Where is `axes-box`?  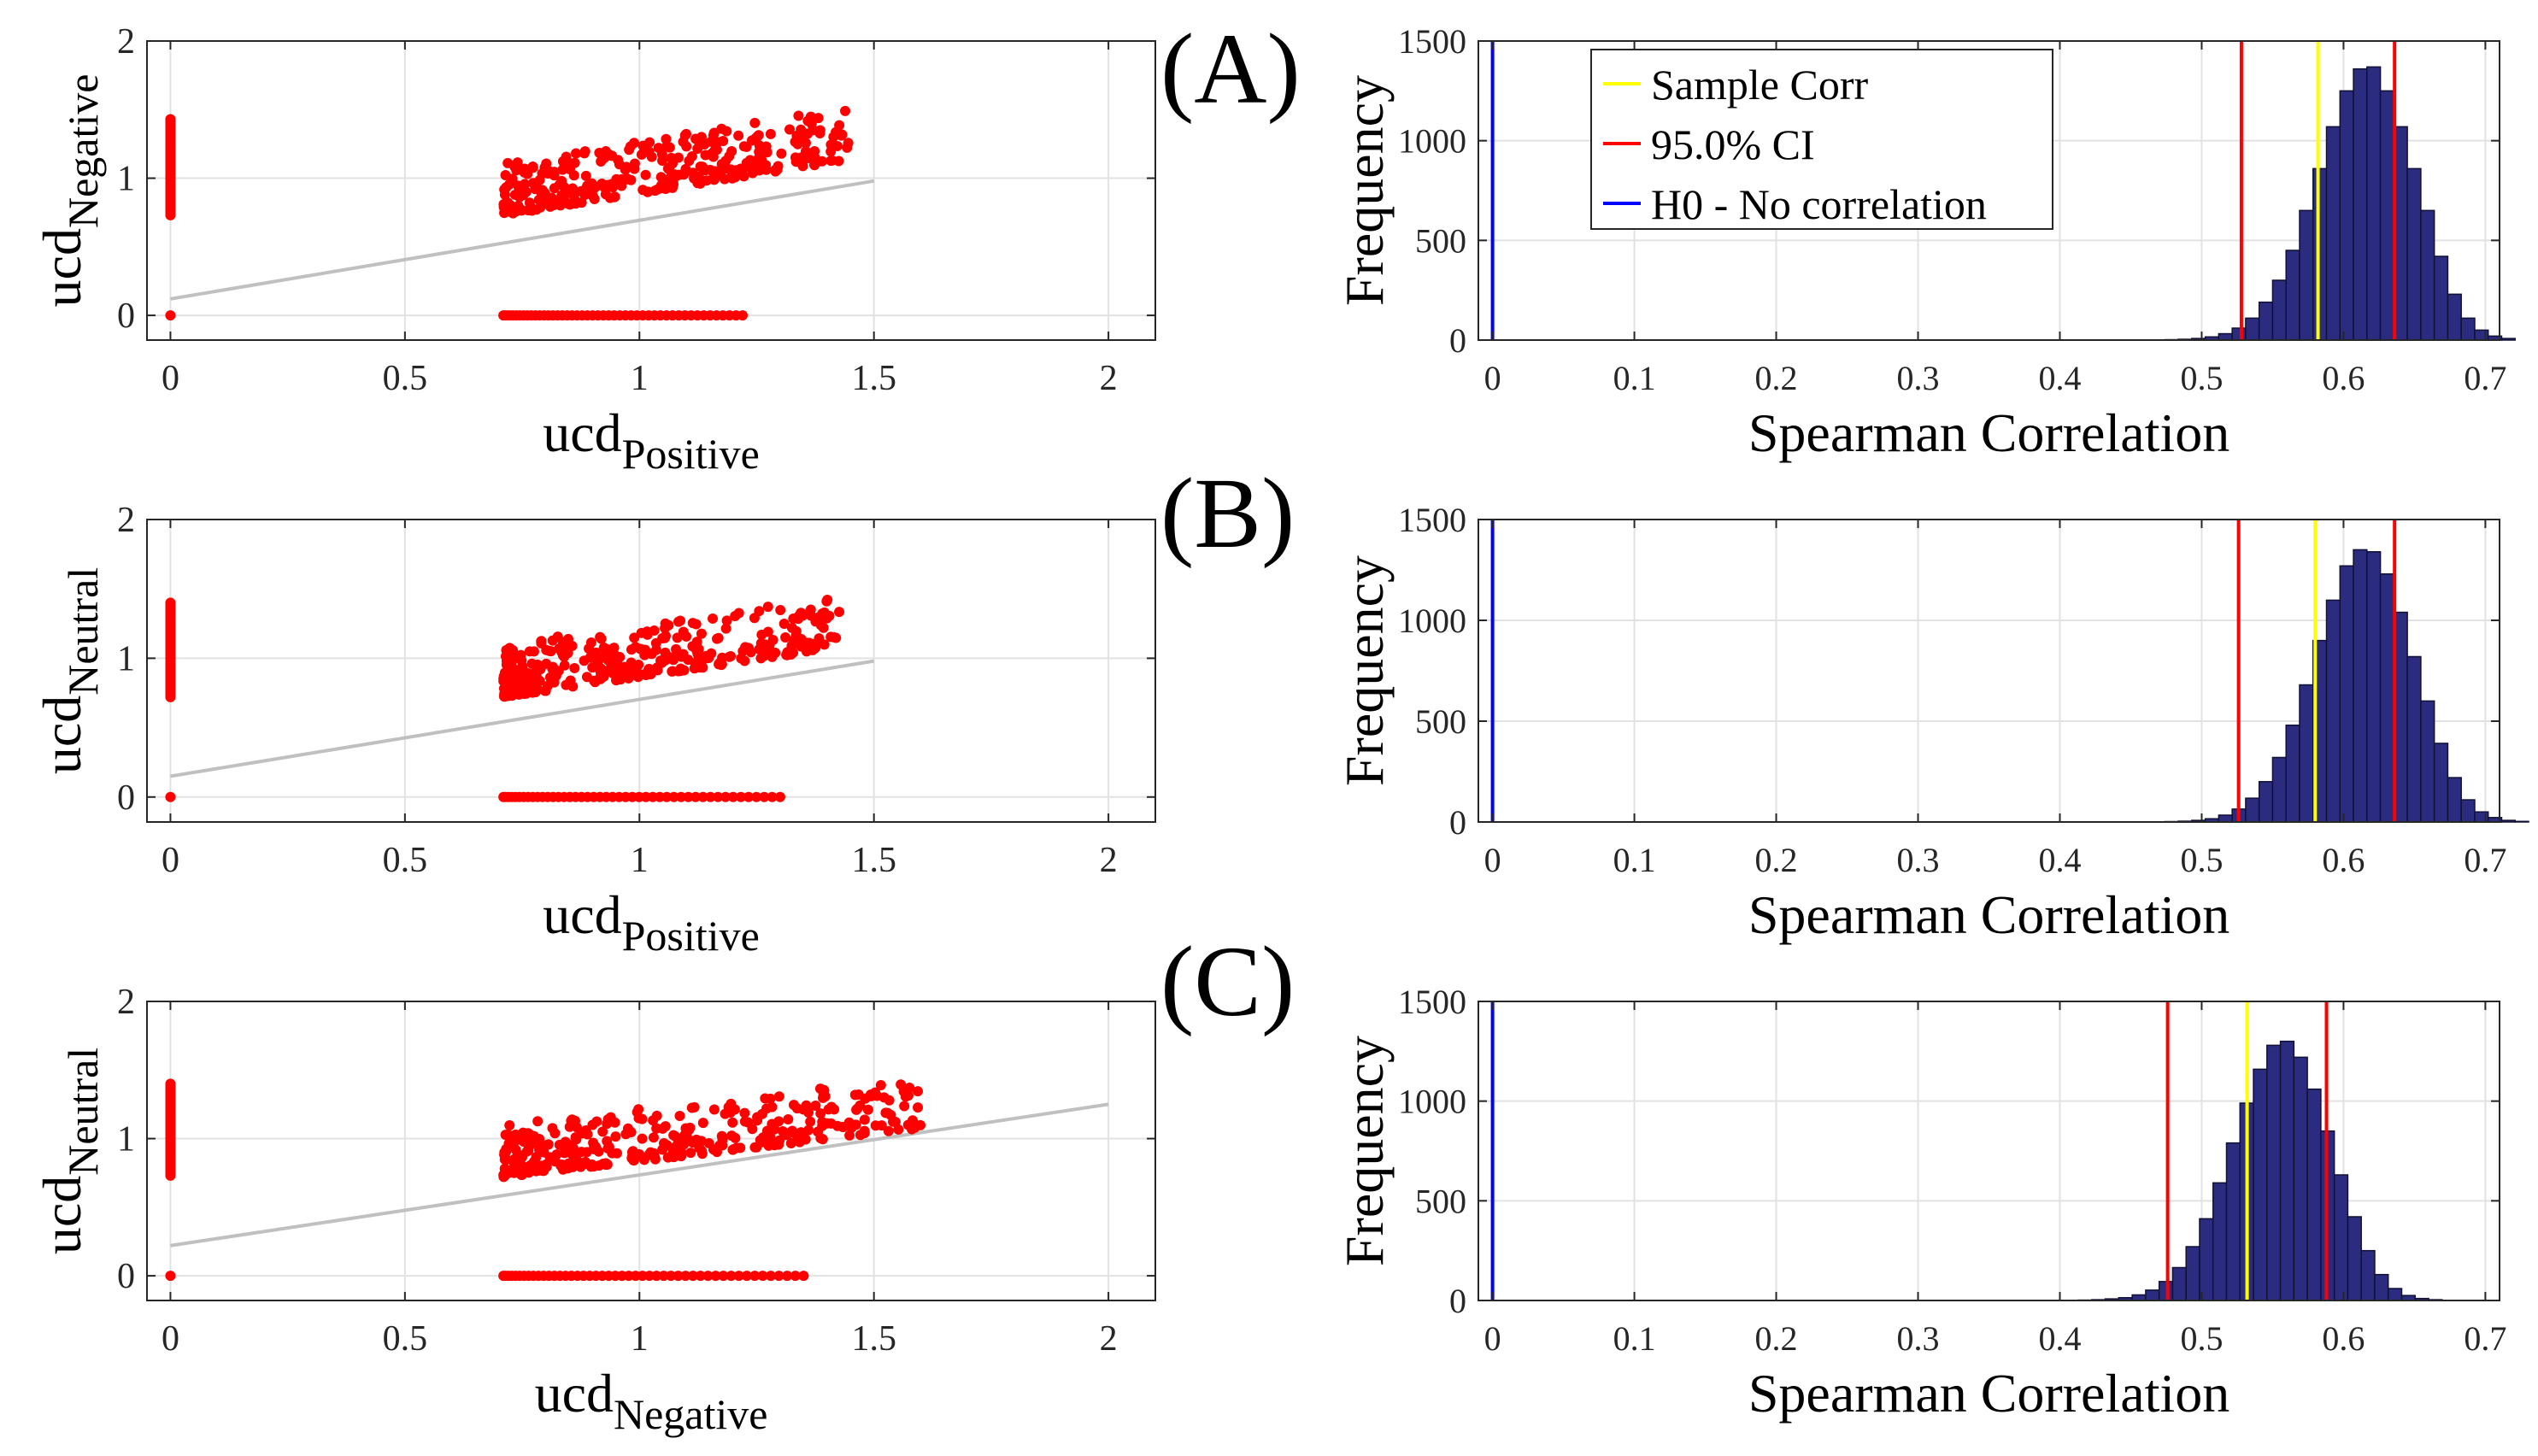
axes-box is located at coordinates (1989, 671).